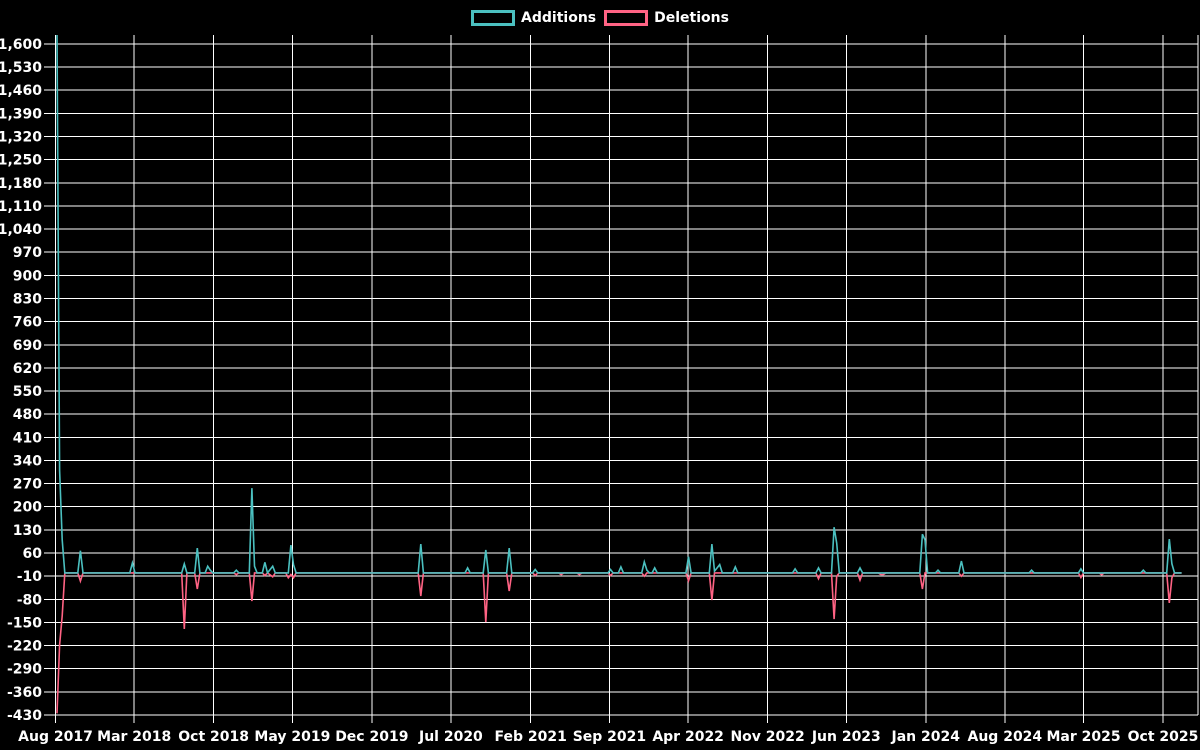  Describe the element at coordinates (493, 18) in the screenshot. I see `additions-swatch-icon` at that location.